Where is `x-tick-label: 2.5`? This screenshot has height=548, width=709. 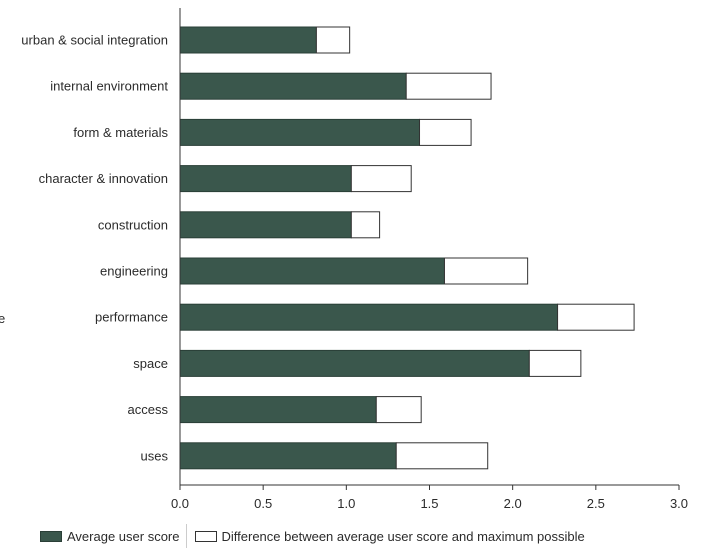 x-tick-label: 2.5 is located at coordinates (596, 503).